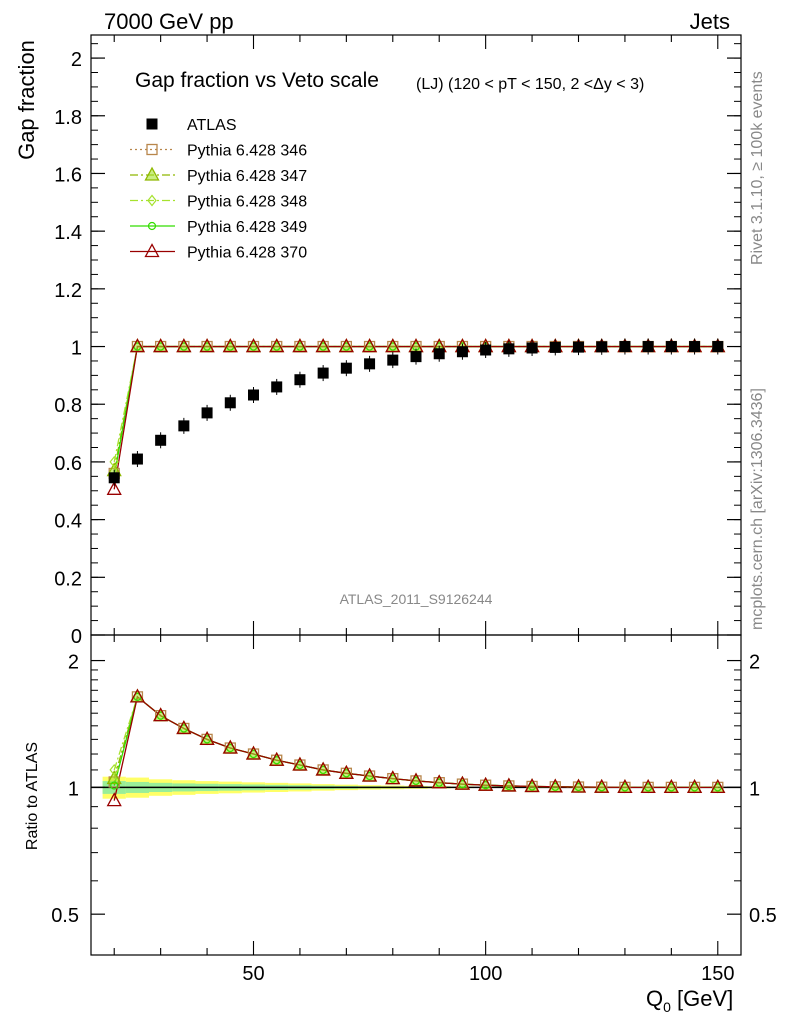  Describe the element at coordinates (247, 202) in the screenshot. I see `legend-label: Pythia 6.428 348` at that location.